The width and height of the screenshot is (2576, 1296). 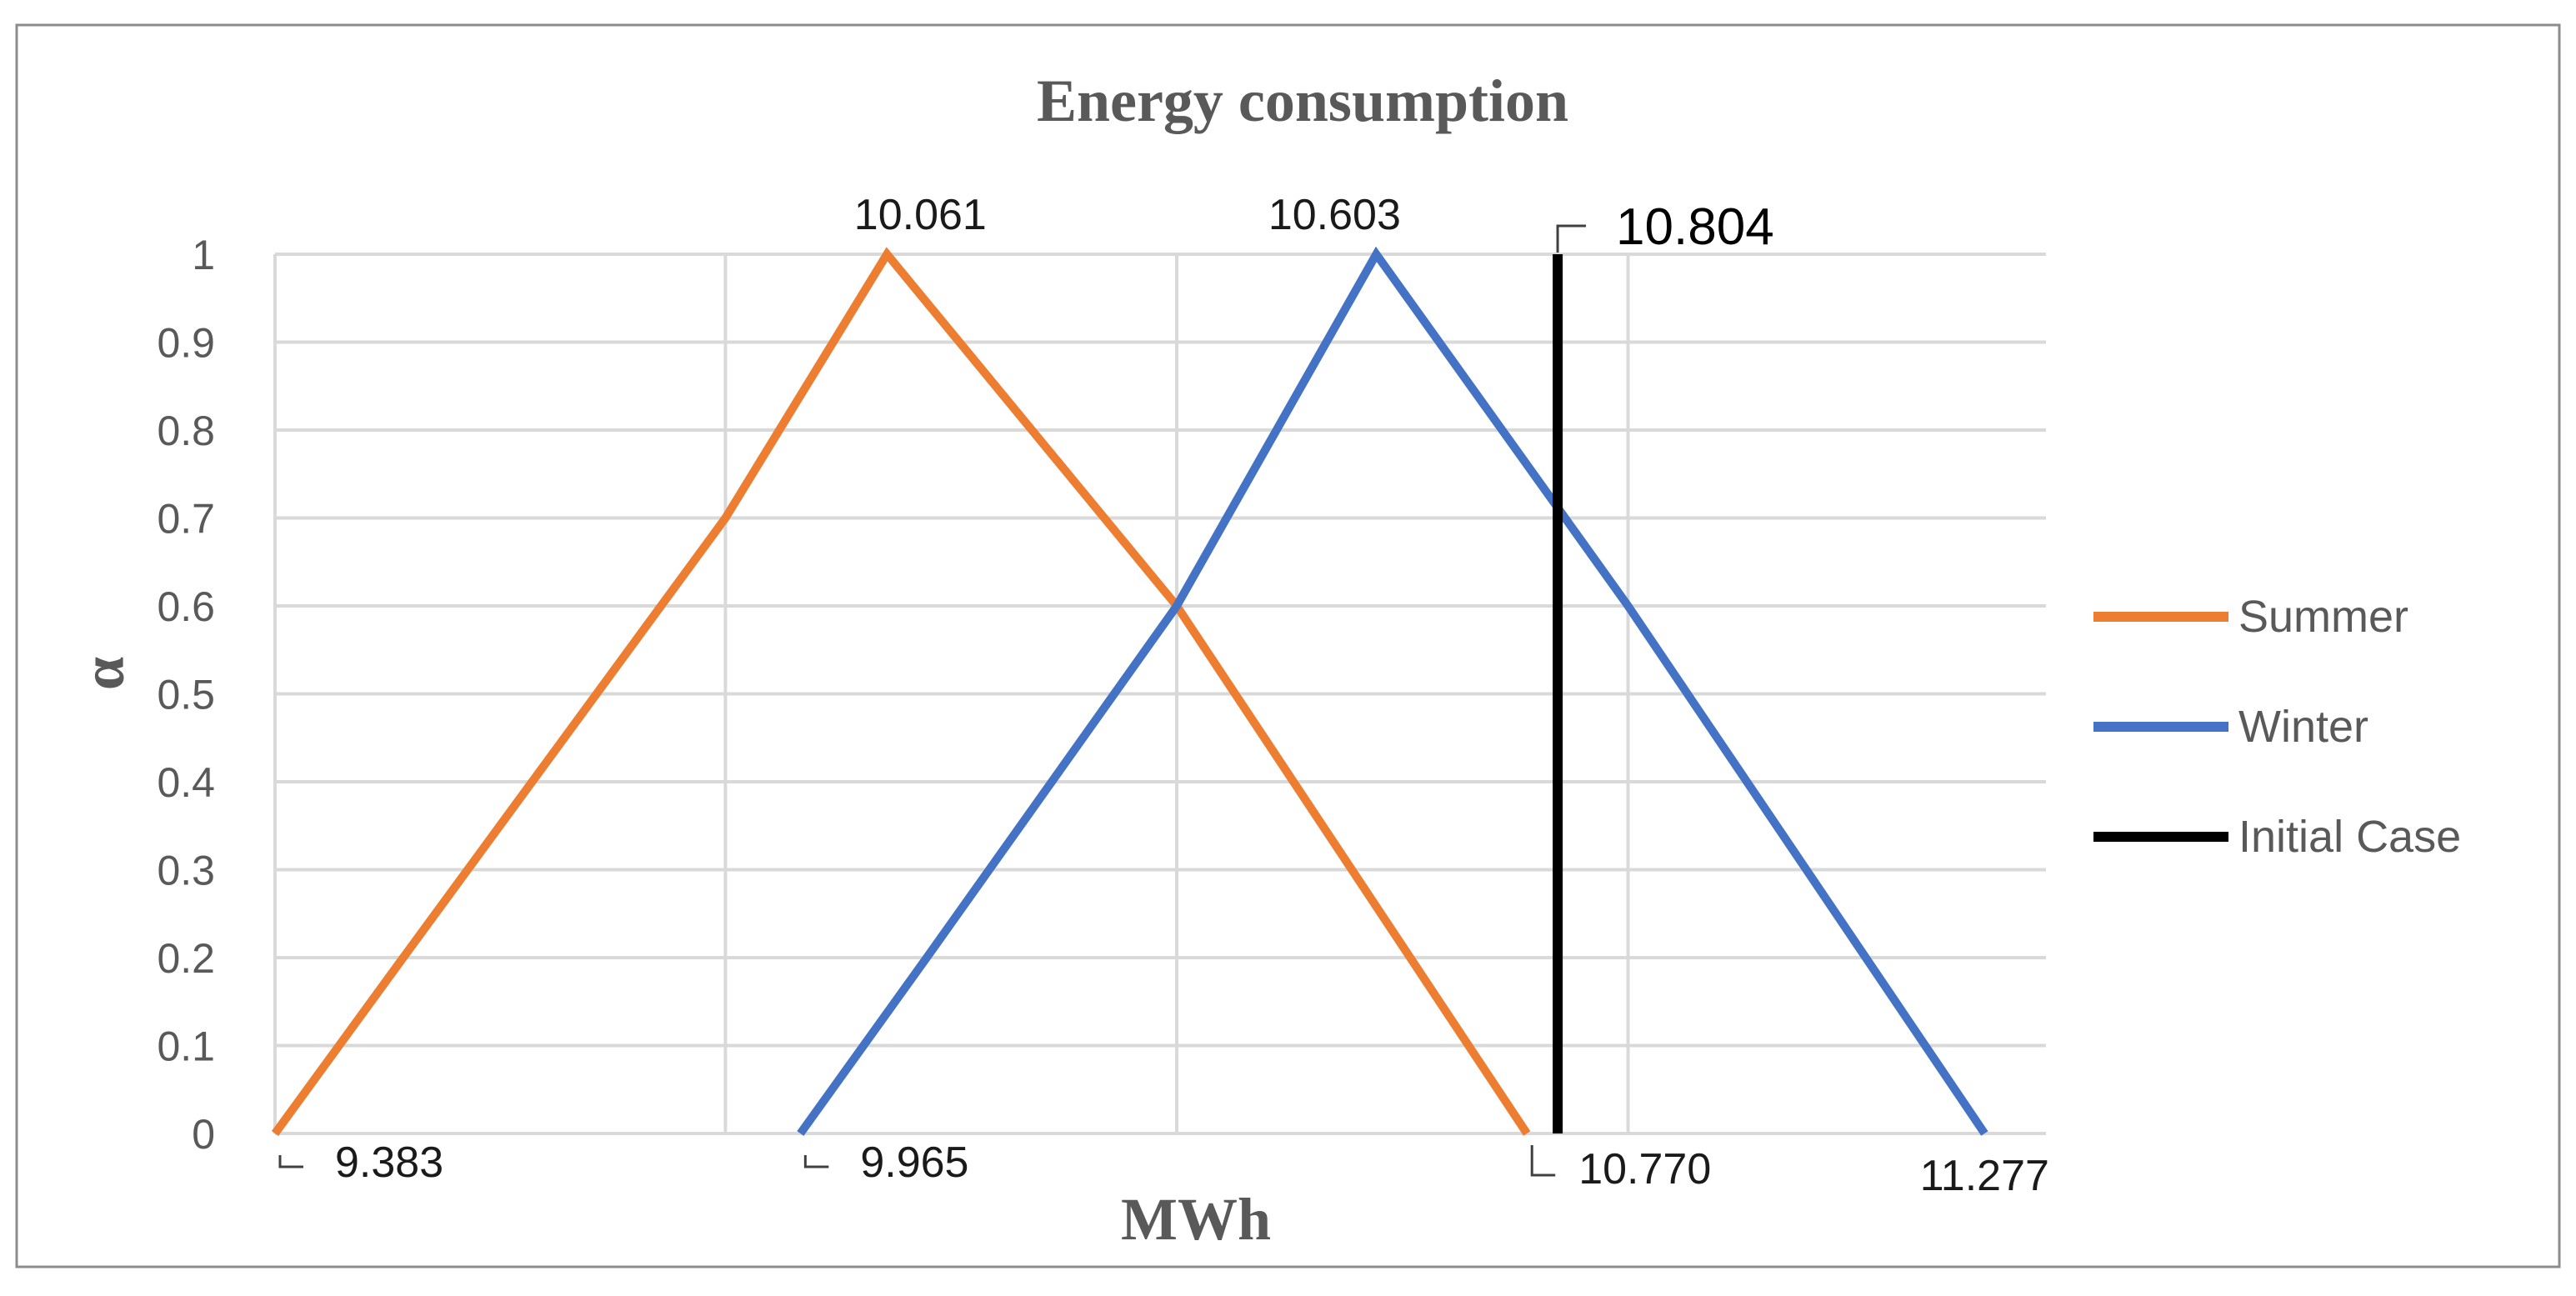 I want to click on data-label: 9.965, so click(x=914, y=1162).